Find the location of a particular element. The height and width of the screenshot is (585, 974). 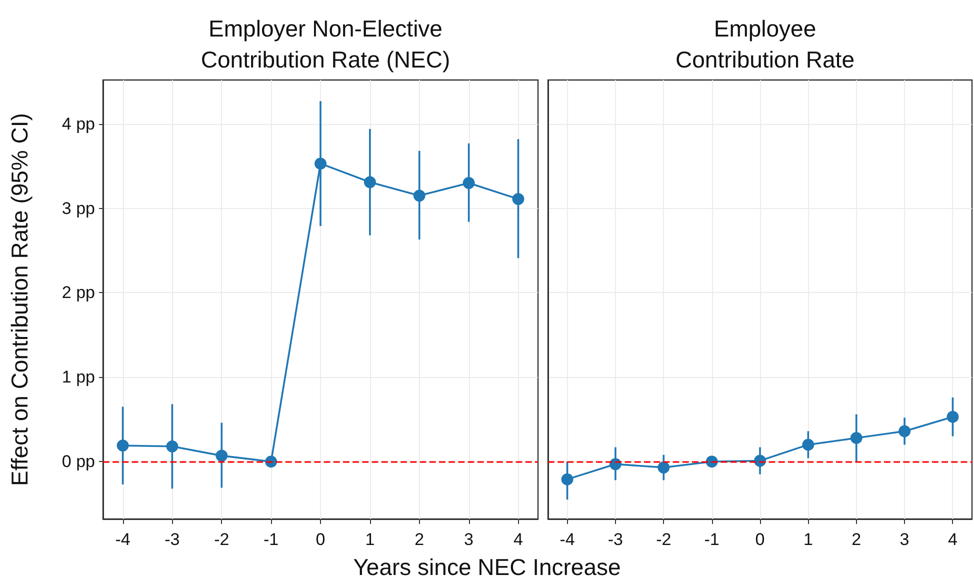

chart-title: Employee Contribution Rate is located at coordinates (765, 44).